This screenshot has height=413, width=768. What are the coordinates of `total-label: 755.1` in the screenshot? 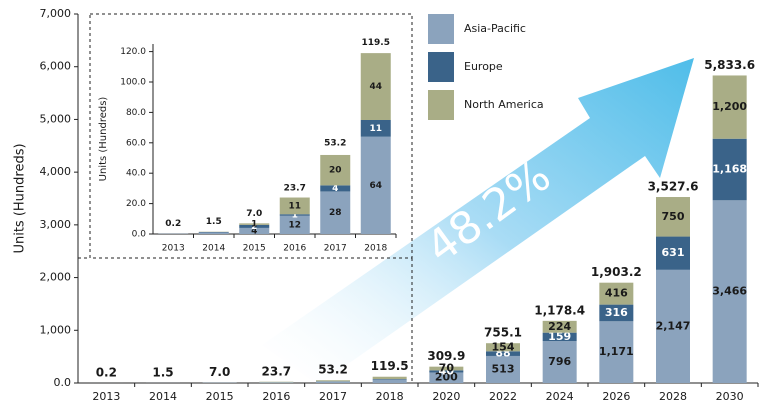 It's located at (503, 333).